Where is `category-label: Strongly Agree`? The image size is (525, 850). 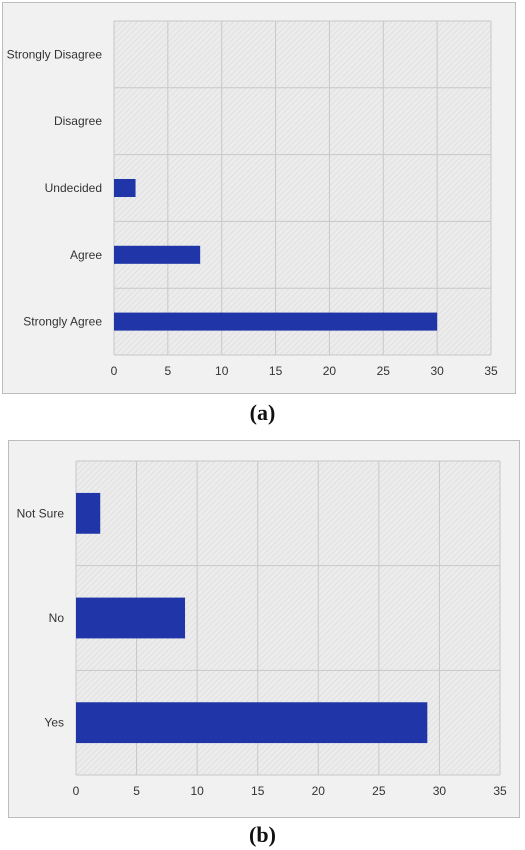 category-label: Strongly Agree is located at coordinates (62, 322).